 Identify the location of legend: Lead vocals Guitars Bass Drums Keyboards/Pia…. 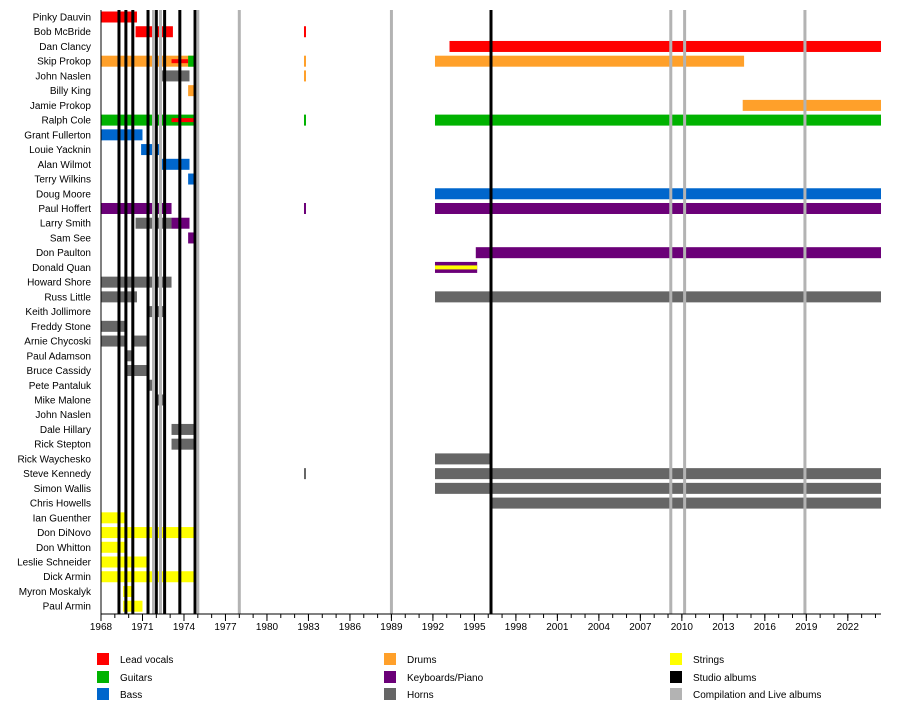
(459, 677).